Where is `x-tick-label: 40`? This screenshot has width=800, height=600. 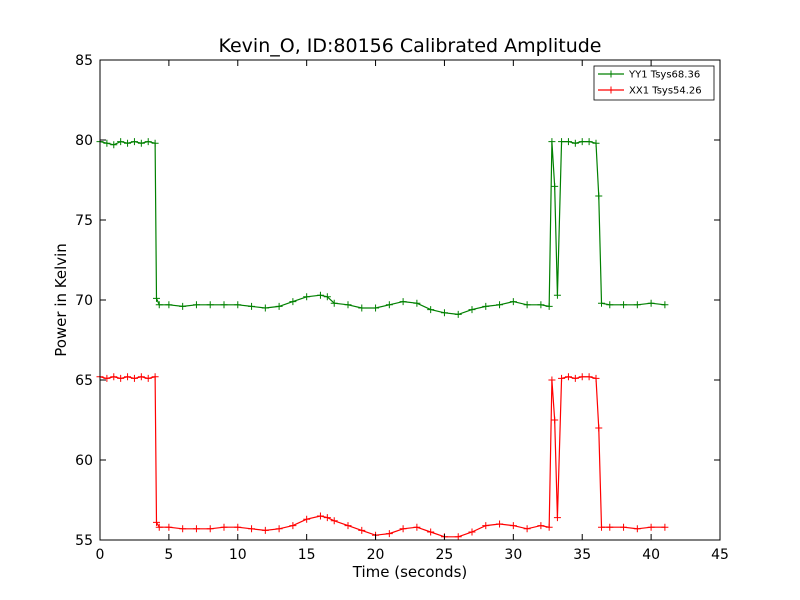
x-tick-label: 40 is located at coordinates (651, 555).